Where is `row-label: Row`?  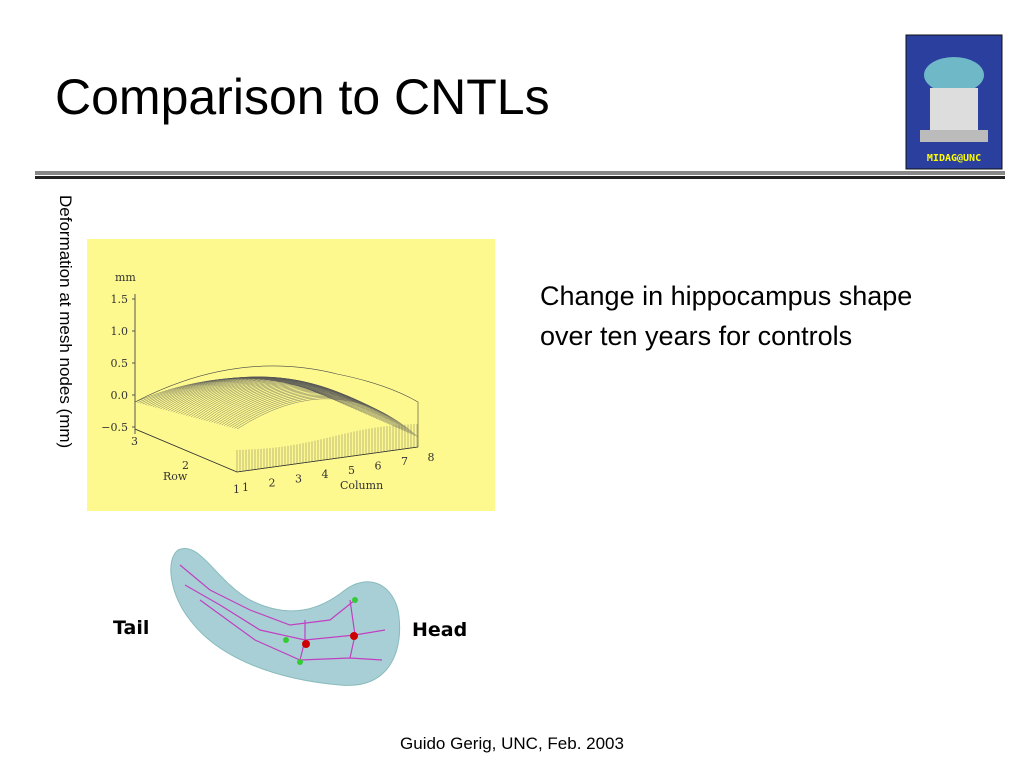 row-label: Row is located at coordinates (175, 476).